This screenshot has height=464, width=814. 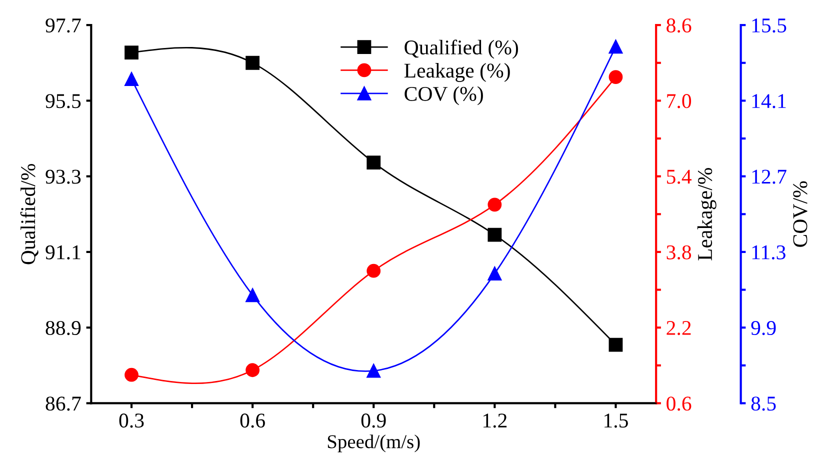 I want to click on y2-tick-label: 3.8, so click(x=679, y=252).